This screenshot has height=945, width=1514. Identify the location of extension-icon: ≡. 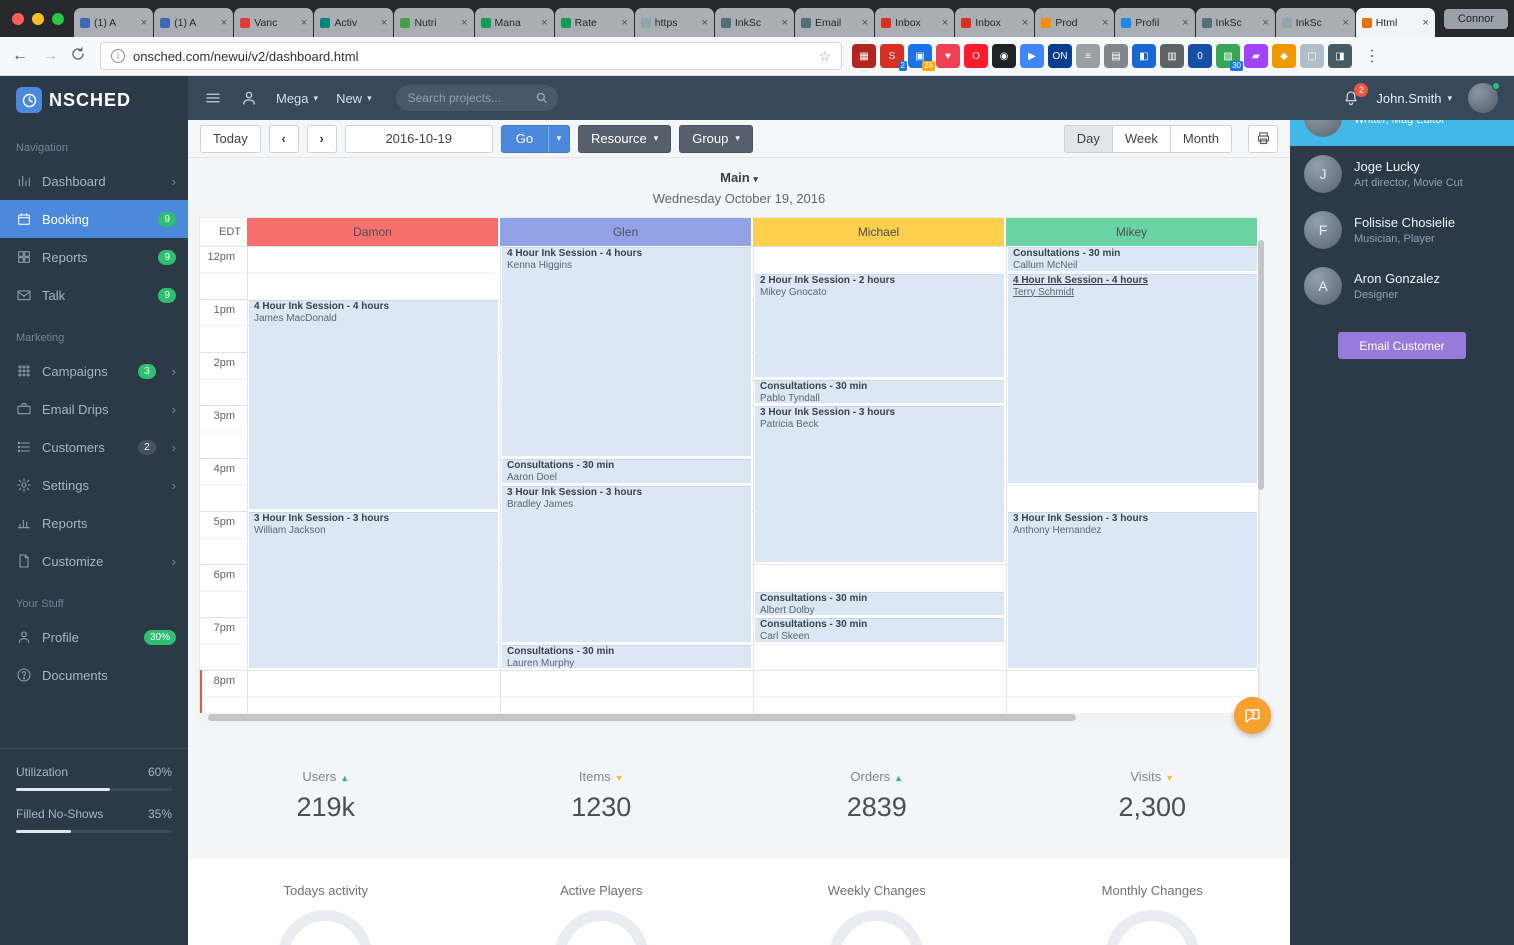
(1088, 56).